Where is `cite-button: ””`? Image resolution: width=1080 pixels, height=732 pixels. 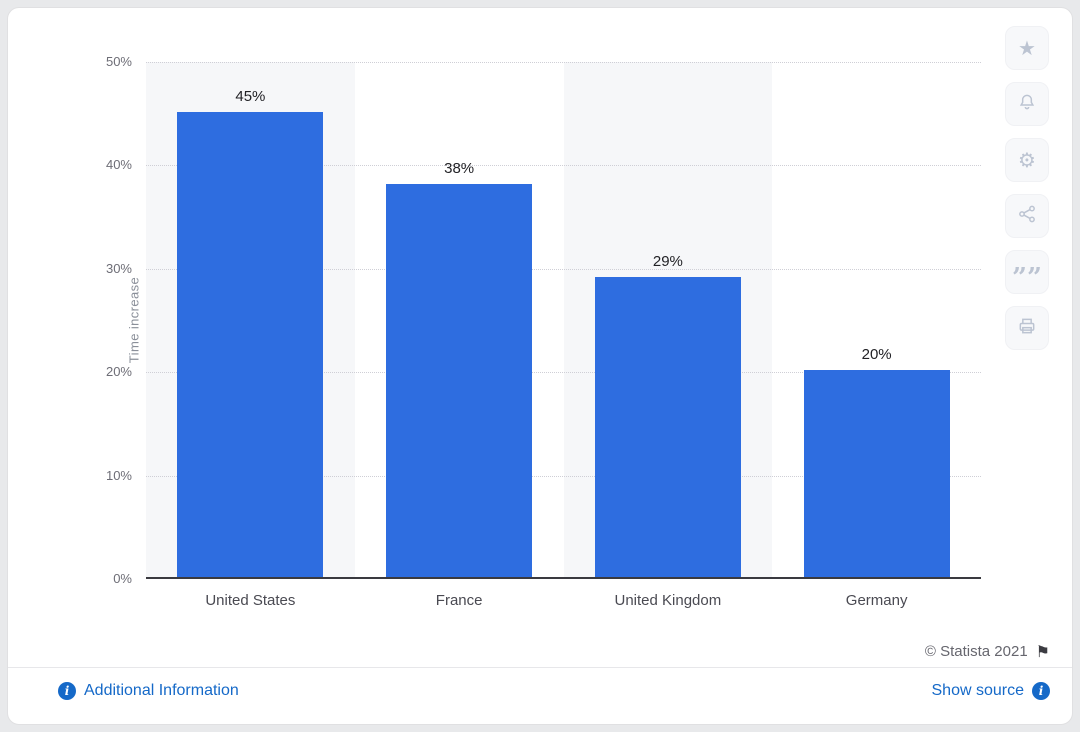 cite-button: ”” is located at coordinates (1027, 272).